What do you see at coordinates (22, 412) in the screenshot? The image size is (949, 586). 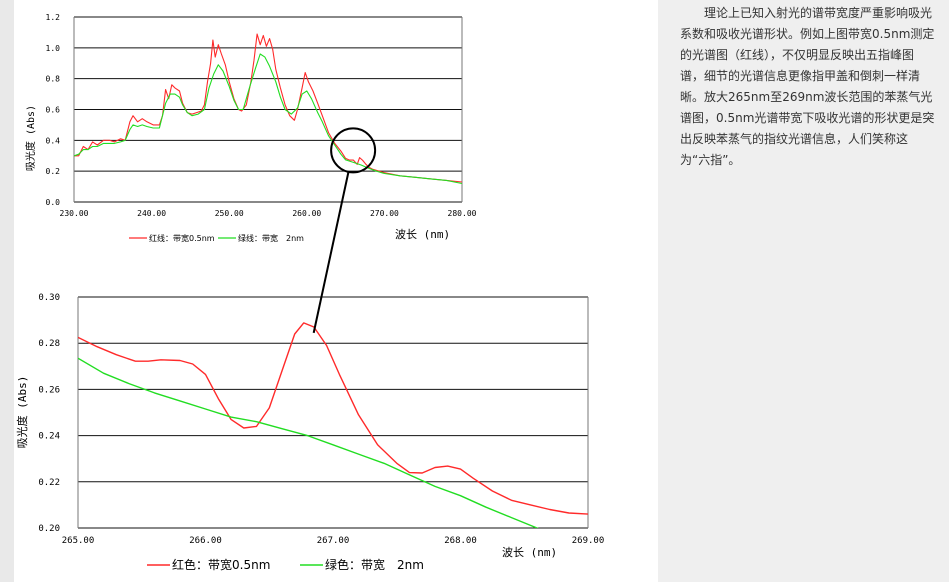 I see `c2-y-axis-label: 吸光度 (Abs)` at bounding box center [22, 412].